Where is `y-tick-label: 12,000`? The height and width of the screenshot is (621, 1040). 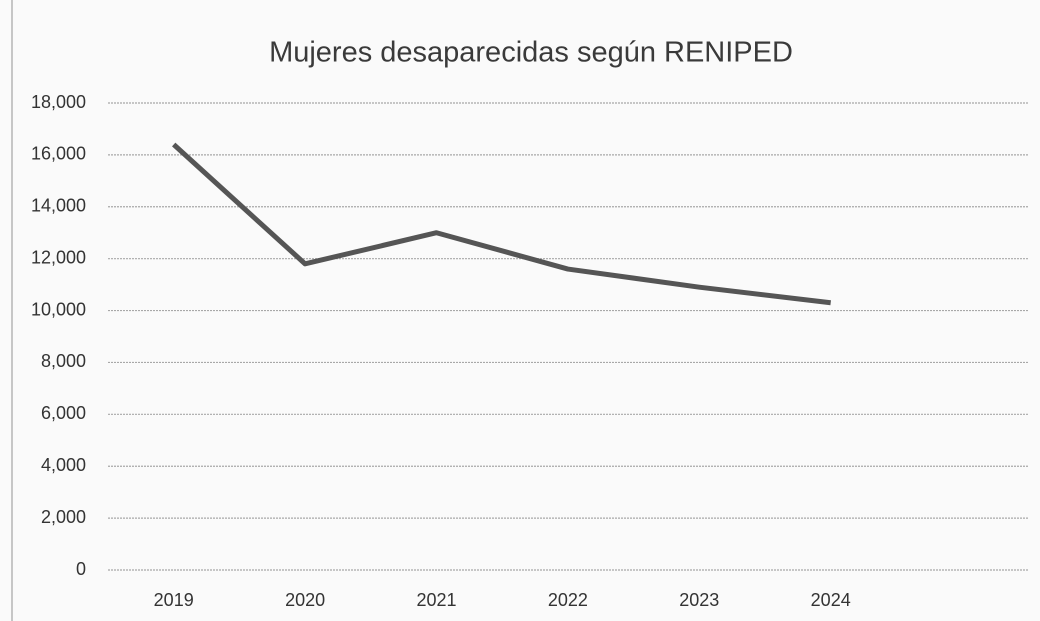 y-tick-label: 12,000 is located at coordinates (58, 257).